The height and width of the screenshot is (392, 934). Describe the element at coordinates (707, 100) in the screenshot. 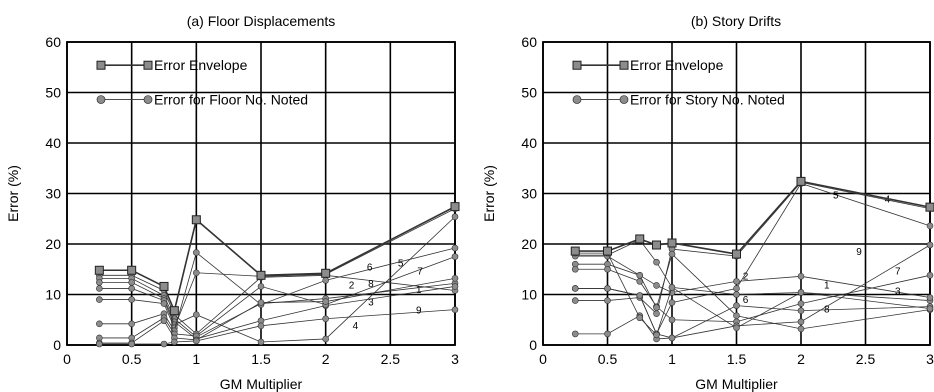

I see `legend-label: Error for Story No. Noted` at that location.